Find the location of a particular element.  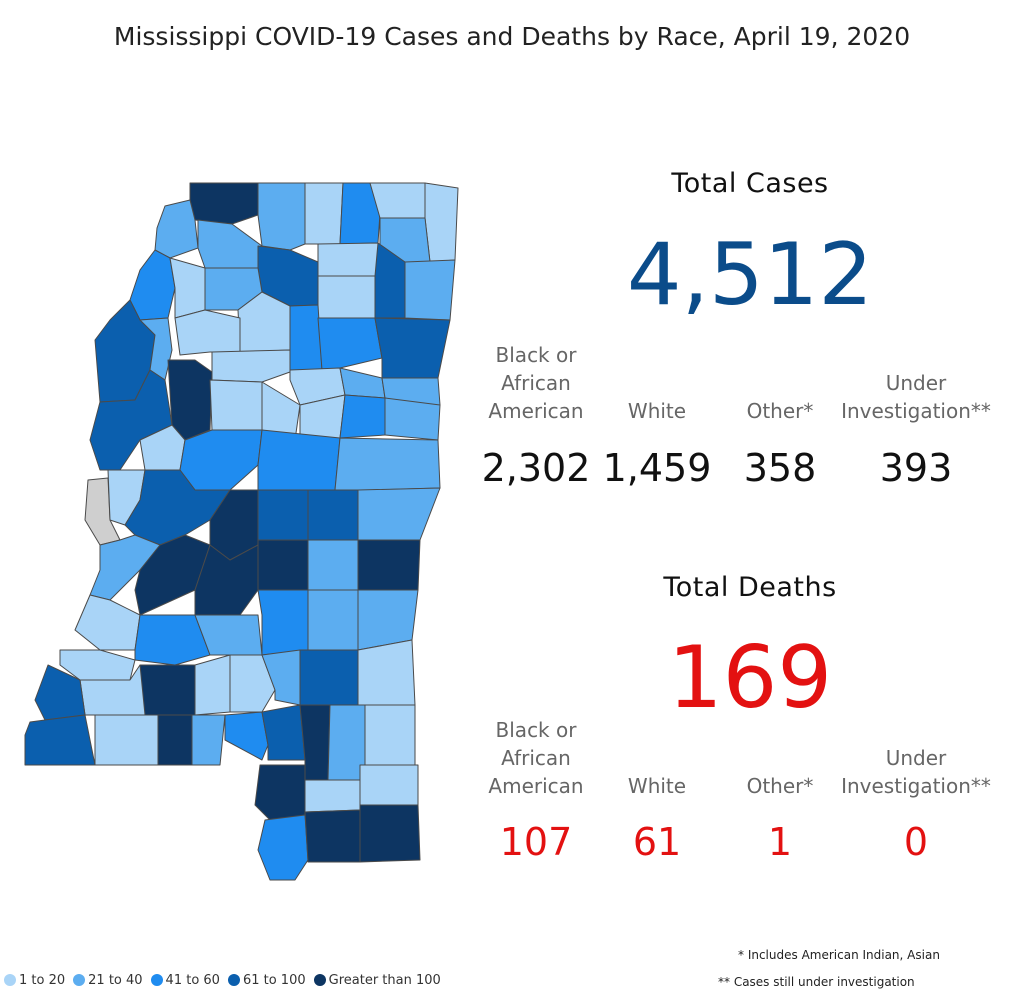

deaths-category-value: 61 is located at coordinates (657, 842).